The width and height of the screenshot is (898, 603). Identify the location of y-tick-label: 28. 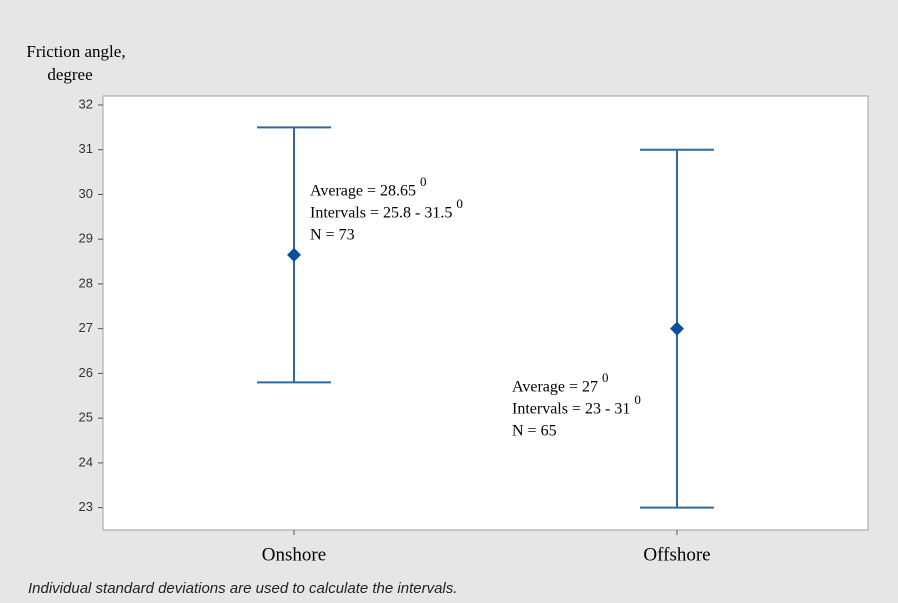
(86, 282).